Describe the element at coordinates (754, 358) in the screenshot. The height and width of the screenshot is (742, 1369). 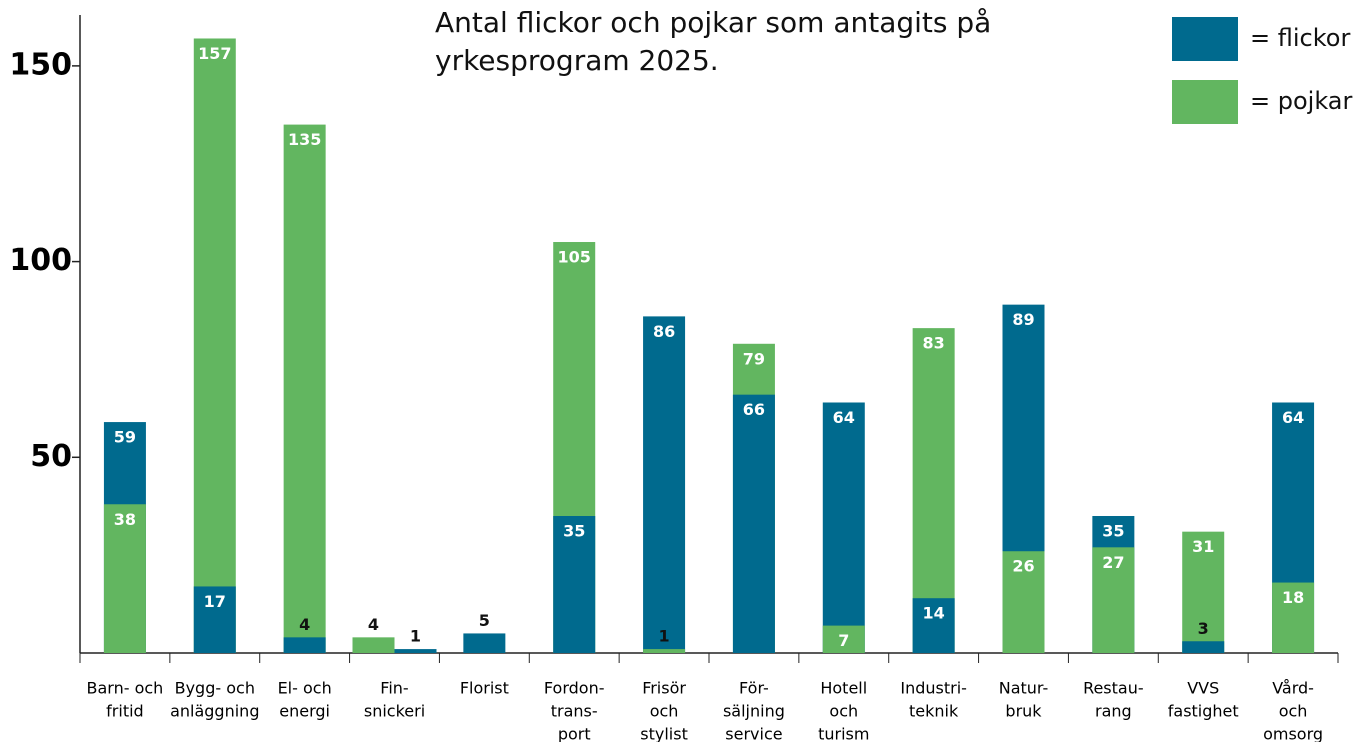
I see `value-label: 79` at that location.